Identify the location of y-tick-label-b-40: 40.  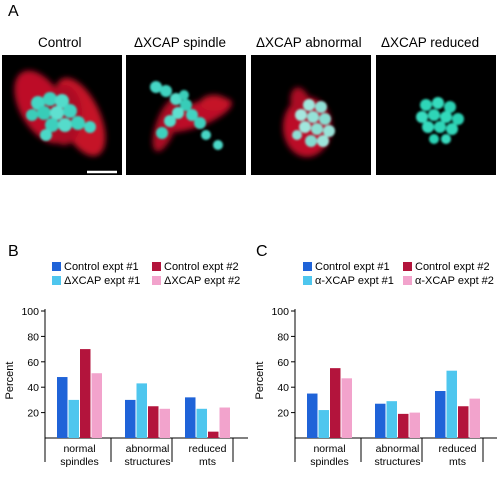
(33, 388).